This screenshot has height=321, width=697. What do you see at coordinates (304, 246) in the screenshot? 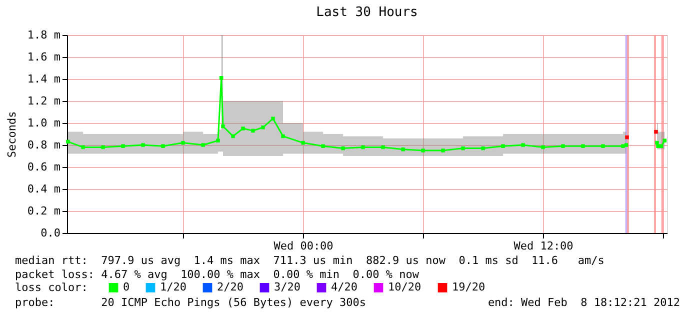
I see `x-tick-label: Wed 00:00` at bounding box center [304, 246].